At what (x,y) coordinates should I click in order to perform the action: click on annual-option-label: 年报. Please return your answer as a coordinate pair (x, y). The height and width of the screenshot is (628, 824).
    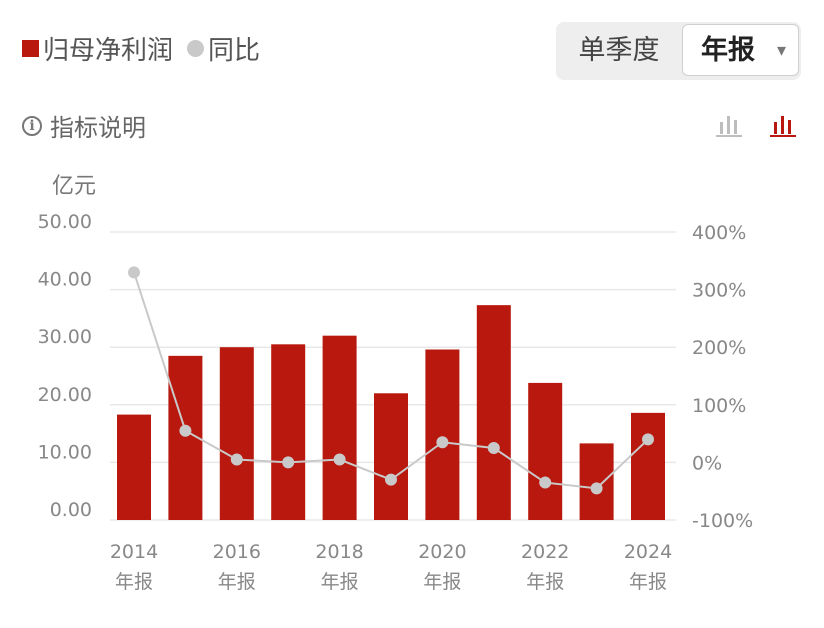
    Looking at the image, I should click on (728, 50).